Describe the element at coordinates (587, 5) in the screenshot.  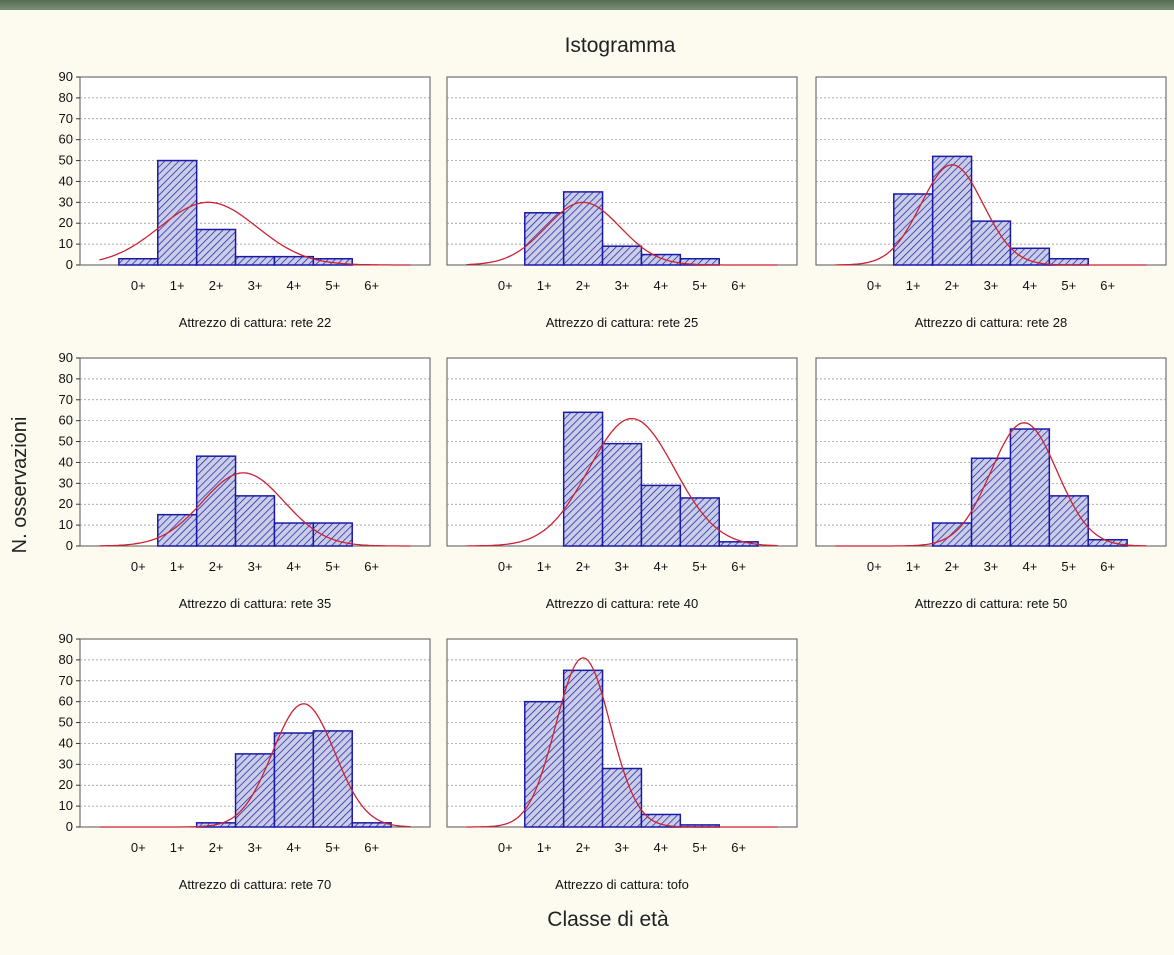
I see `window-top-bar` at that location.